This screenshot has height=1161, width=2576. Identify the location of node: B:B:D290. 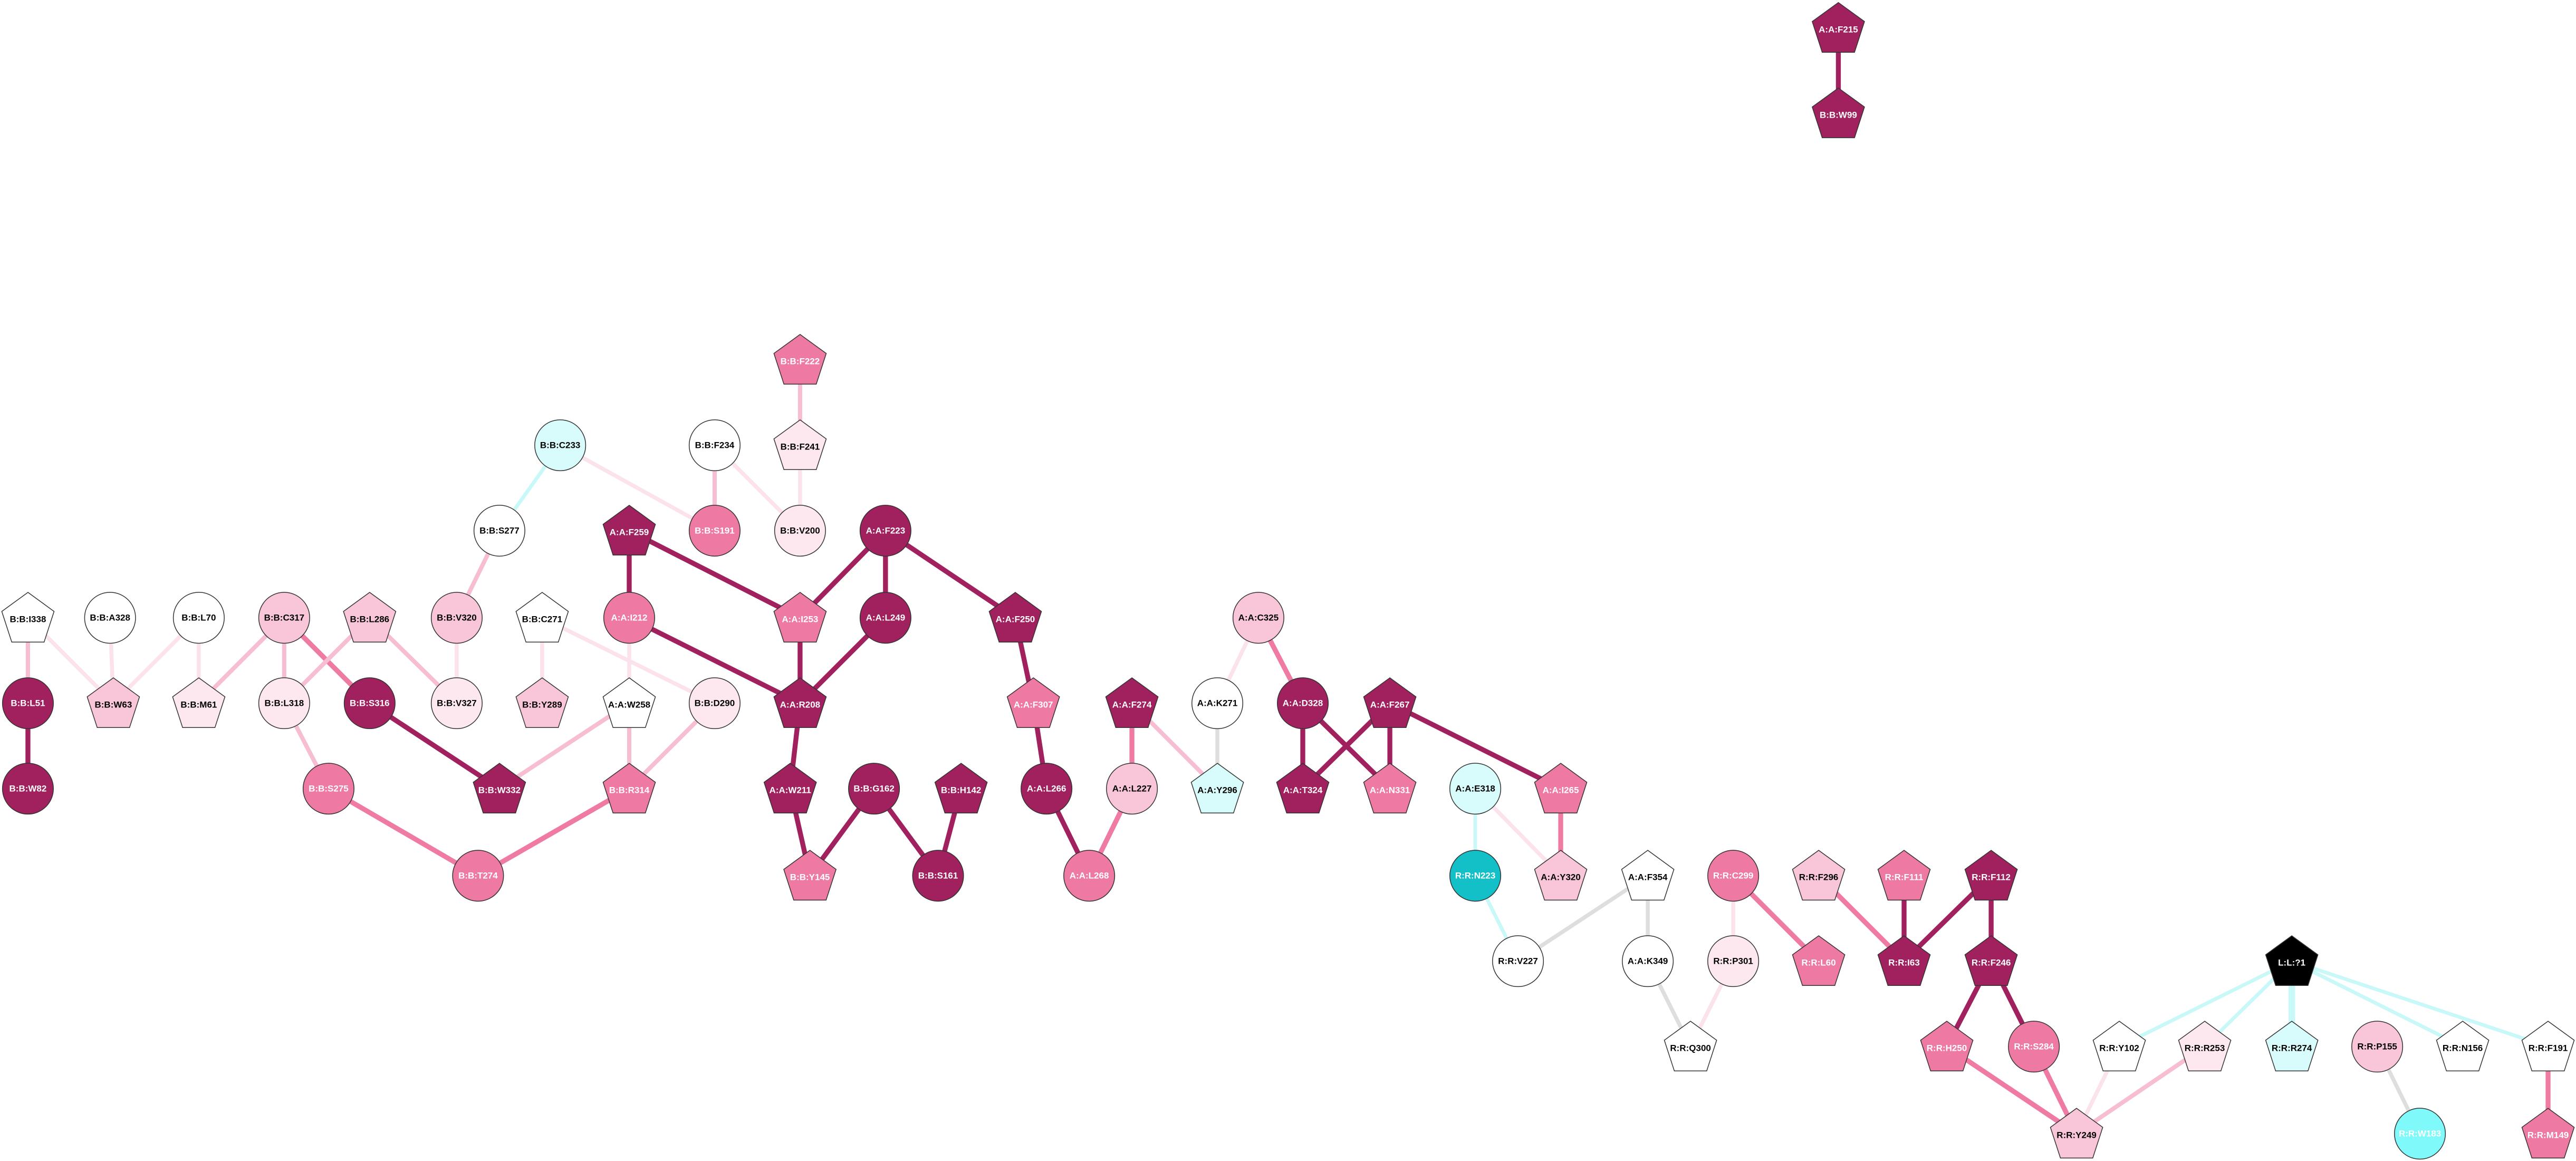
(715, 703).